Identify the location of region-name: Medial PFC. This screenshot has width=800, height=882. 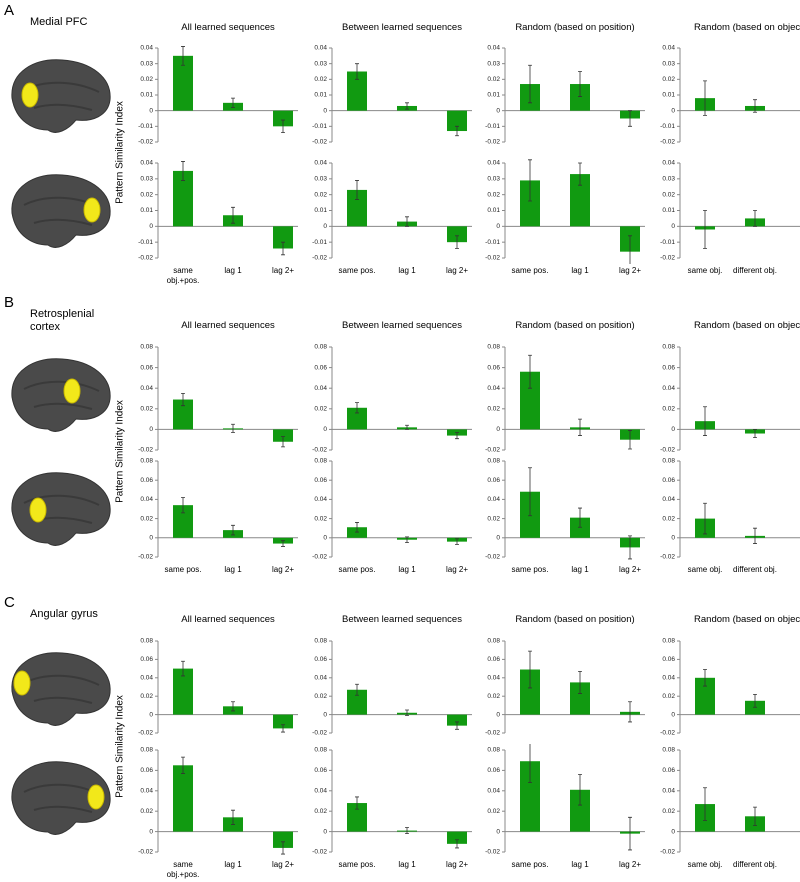
(59, 22).